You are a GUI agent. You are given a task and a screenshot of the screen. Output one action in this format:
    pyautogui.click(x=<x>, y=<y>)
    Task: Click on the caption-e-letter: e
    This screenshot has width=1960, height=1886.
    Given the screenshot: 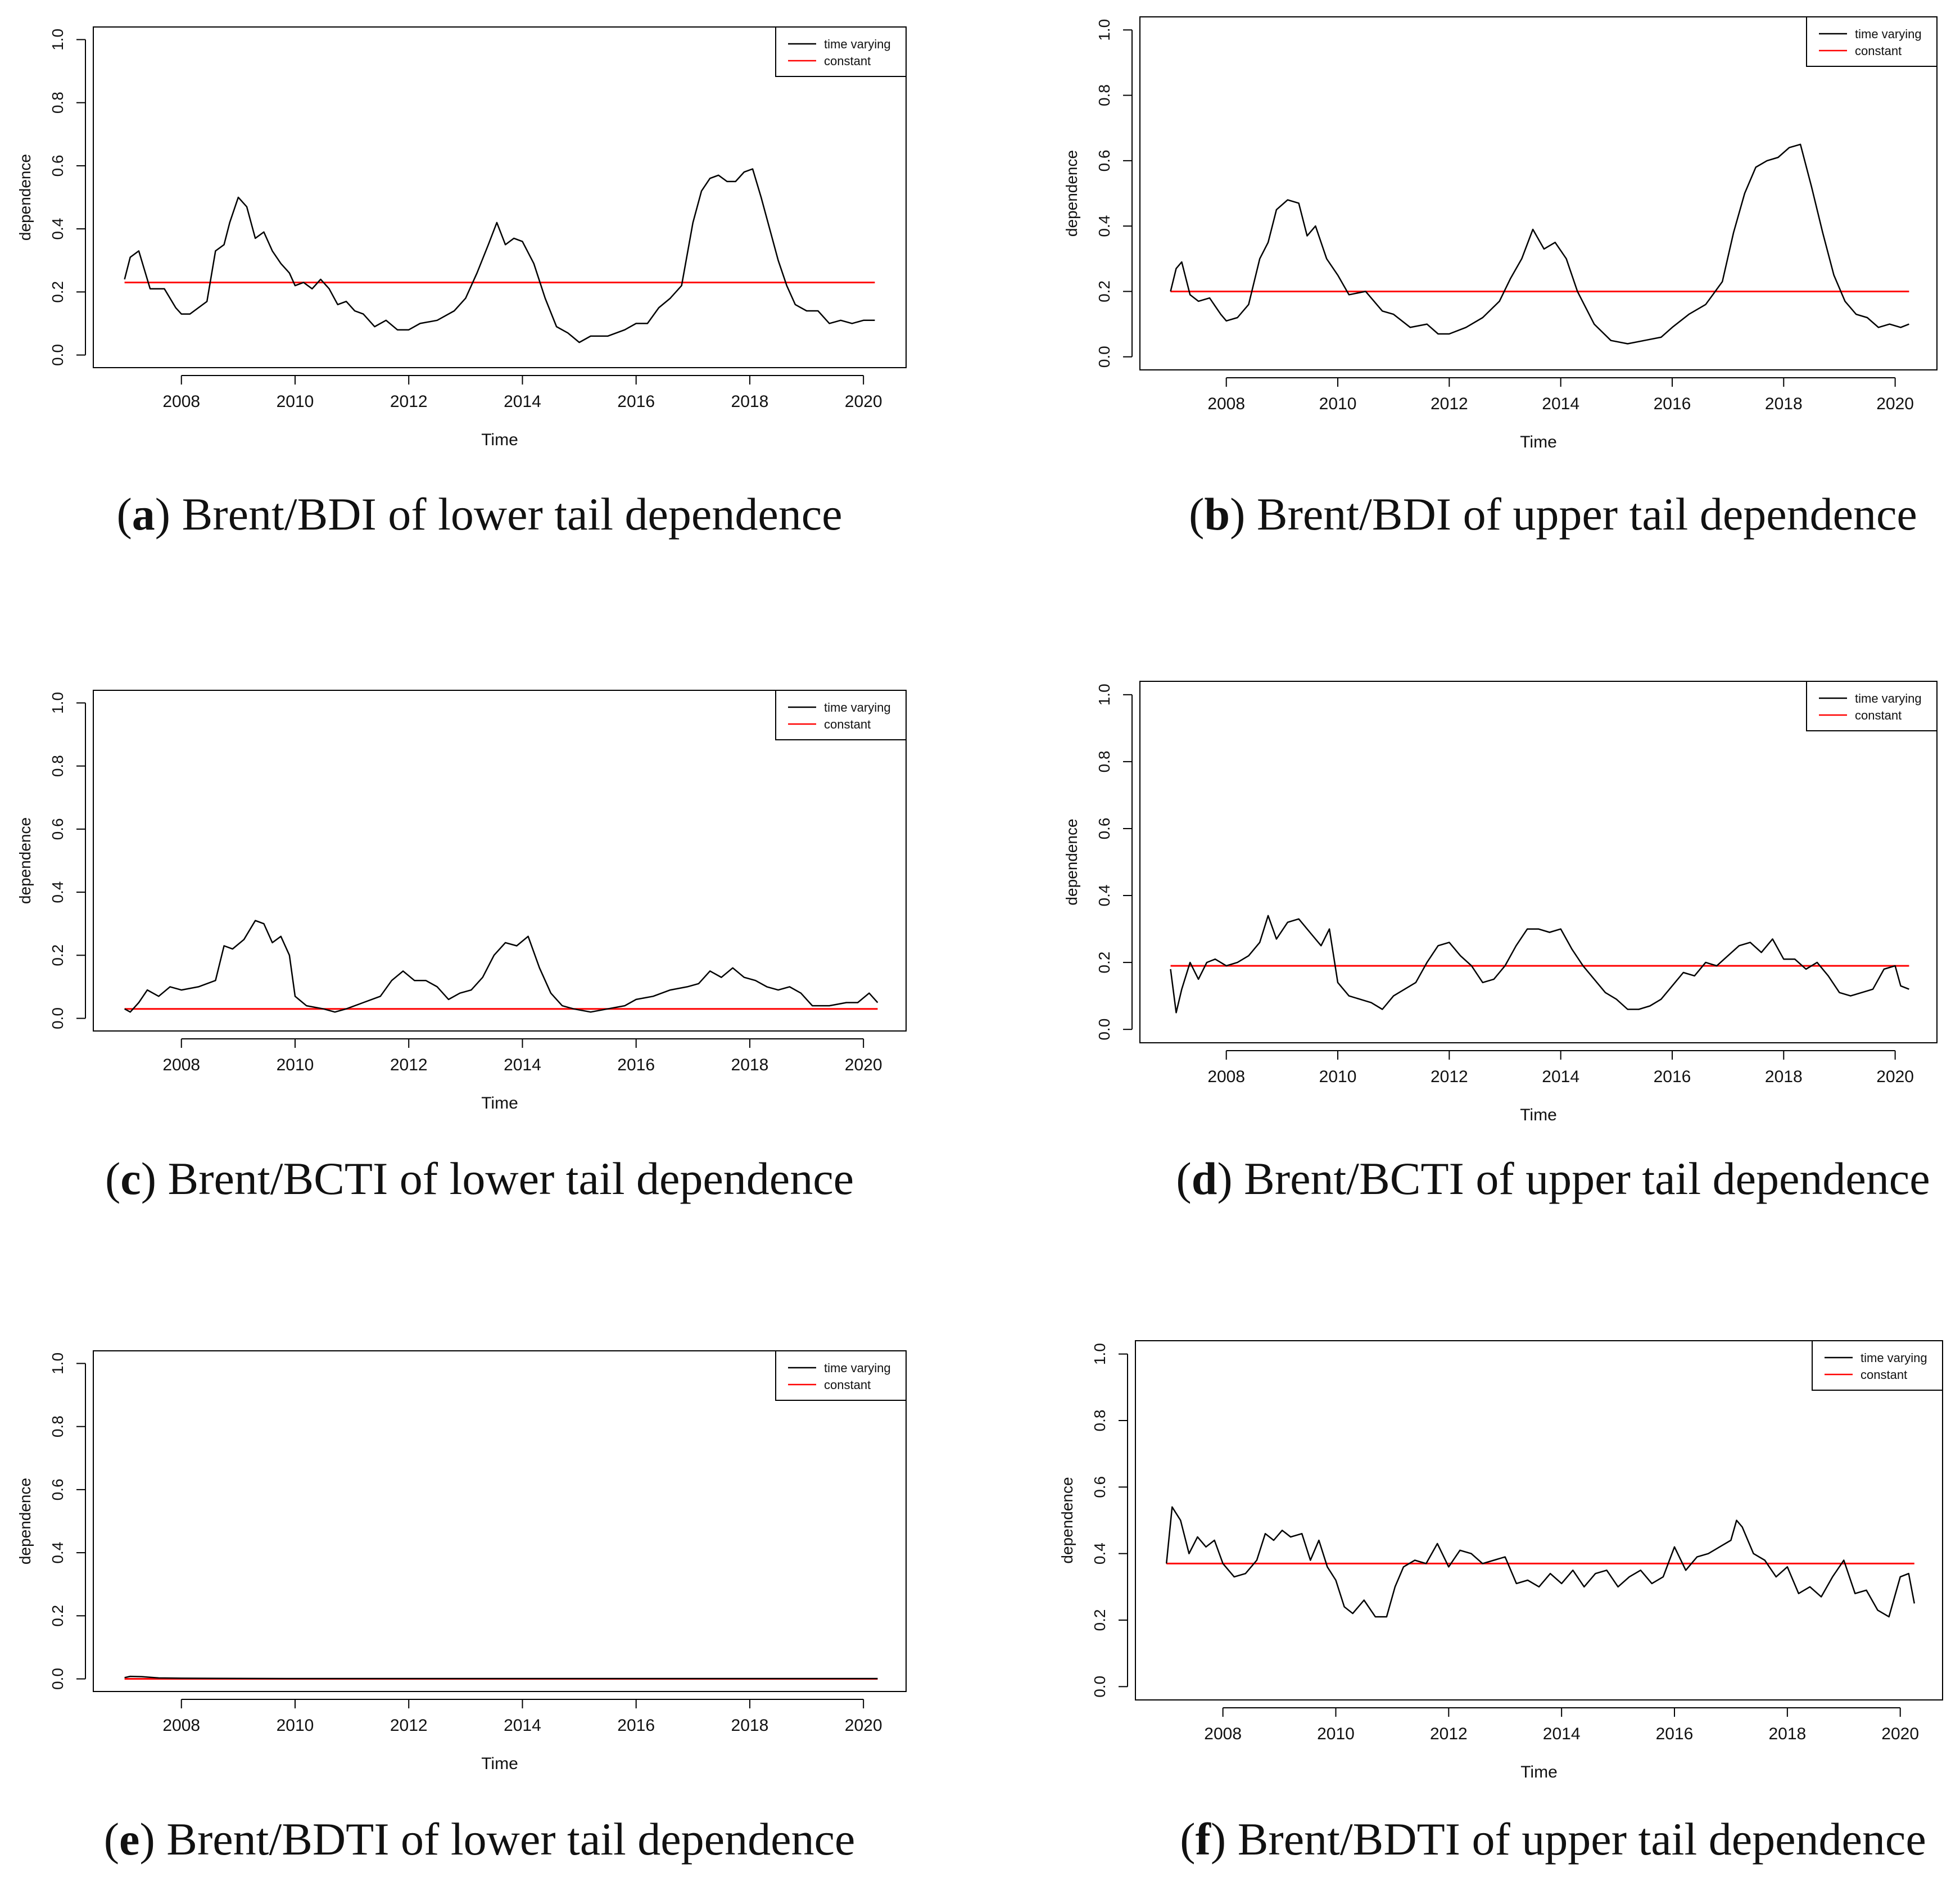 What is the action you would take?
    pyautogui.click(x=129, y=1839)
    